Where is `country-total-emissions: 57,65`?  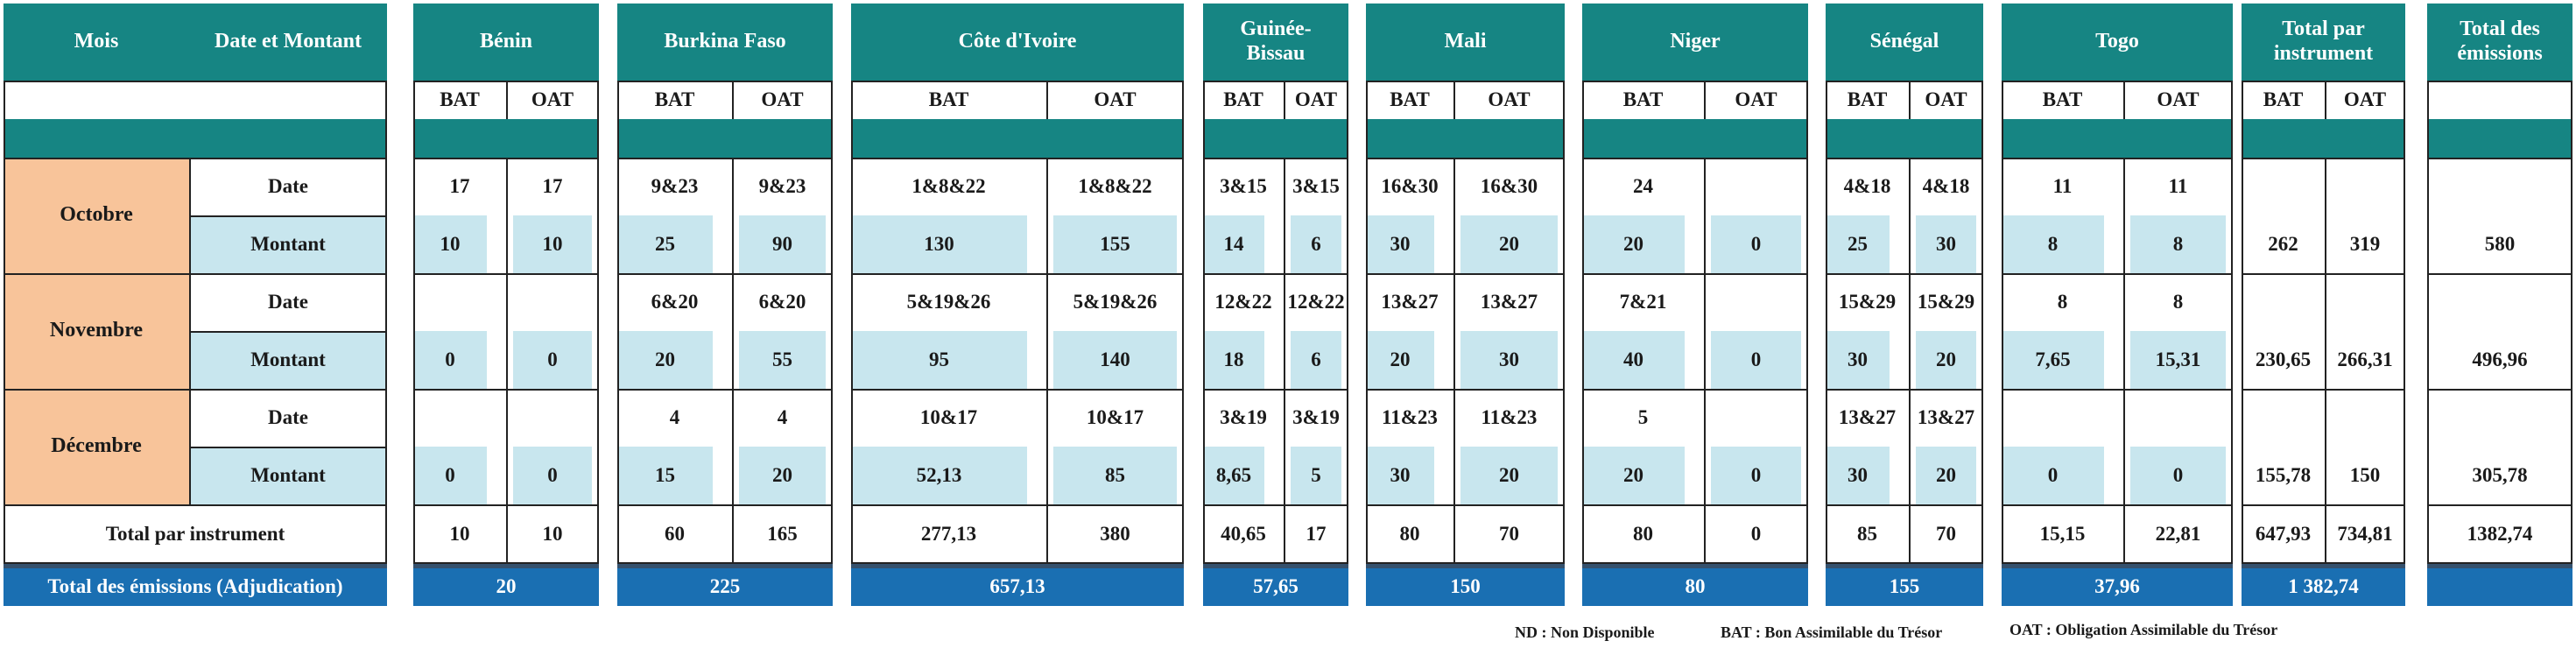 country-total-emissions: 57,65 is located at coordinates (1275, 585).